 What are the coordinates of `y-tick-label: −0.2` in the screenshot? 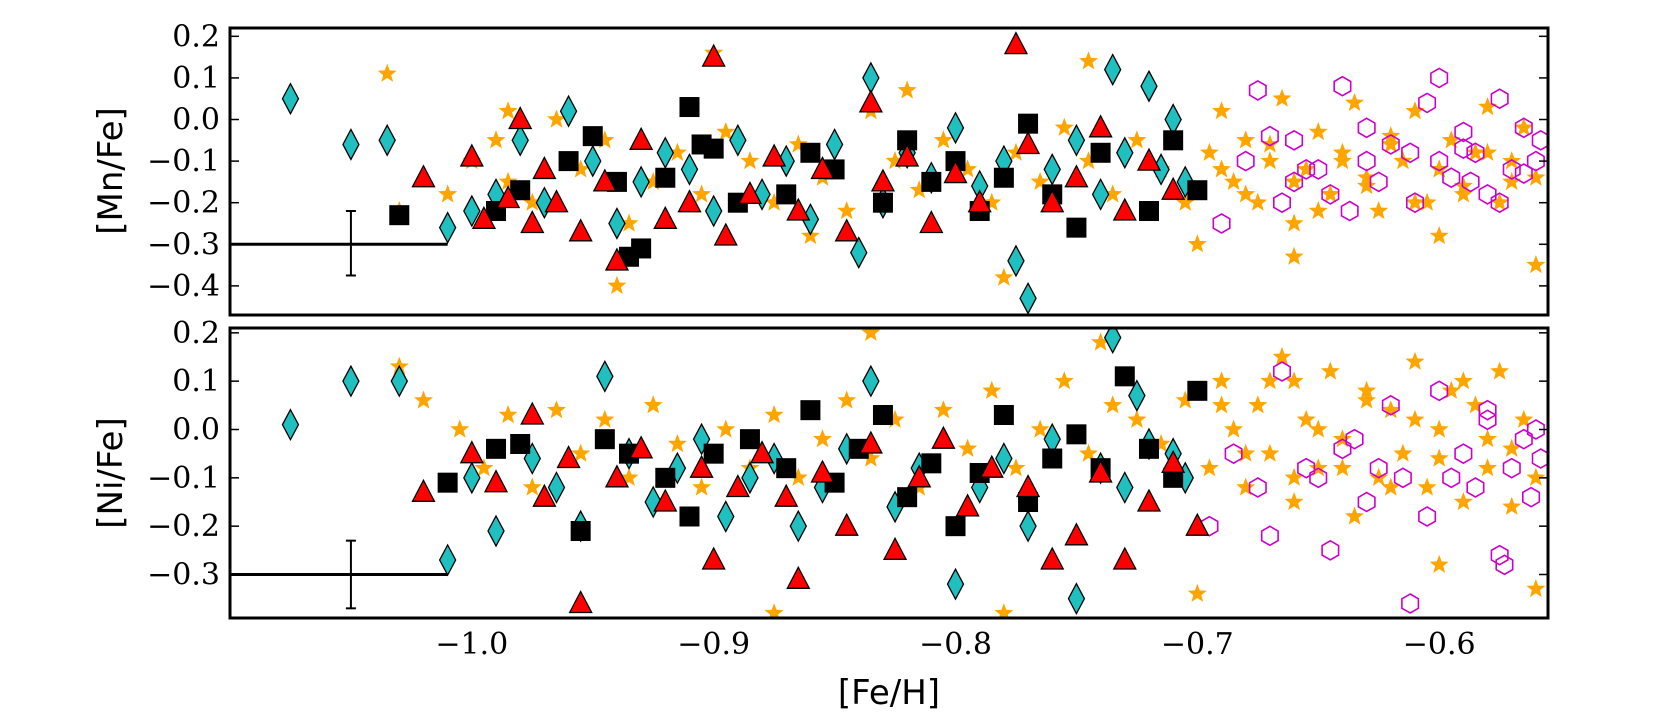 It's located at (183, 203).